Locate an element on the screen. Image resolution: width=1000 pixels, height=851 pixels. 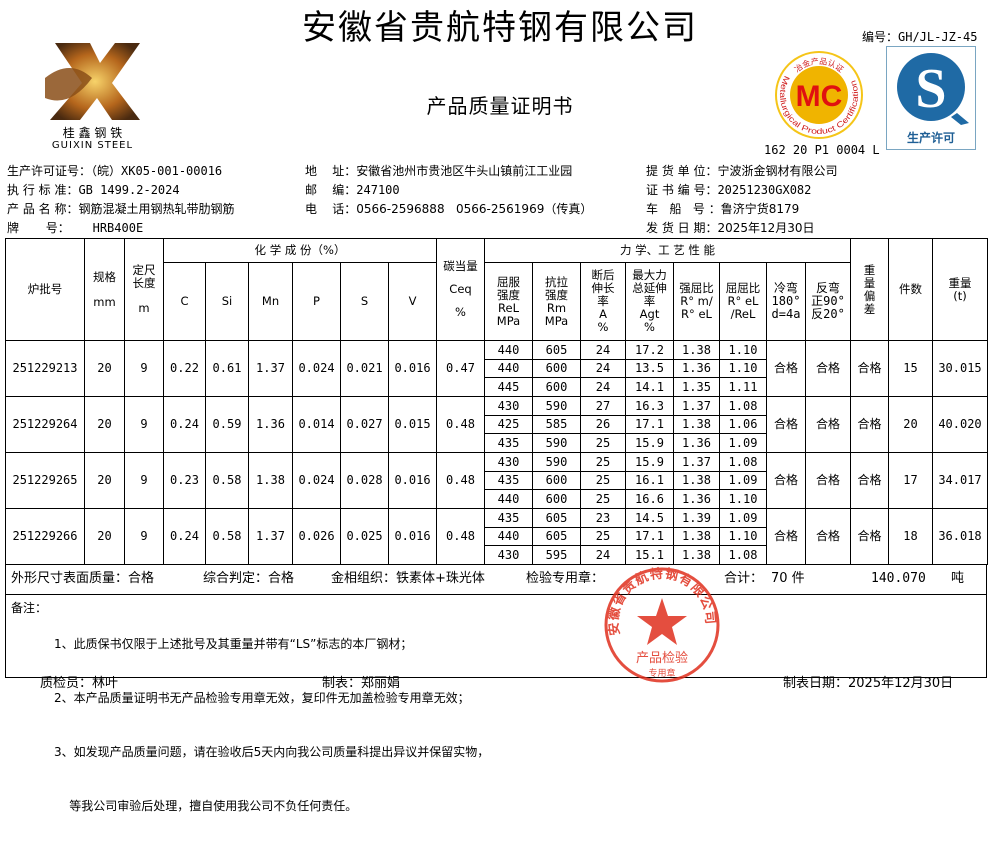
value: 0.24 is located at coordinates (184, 536).